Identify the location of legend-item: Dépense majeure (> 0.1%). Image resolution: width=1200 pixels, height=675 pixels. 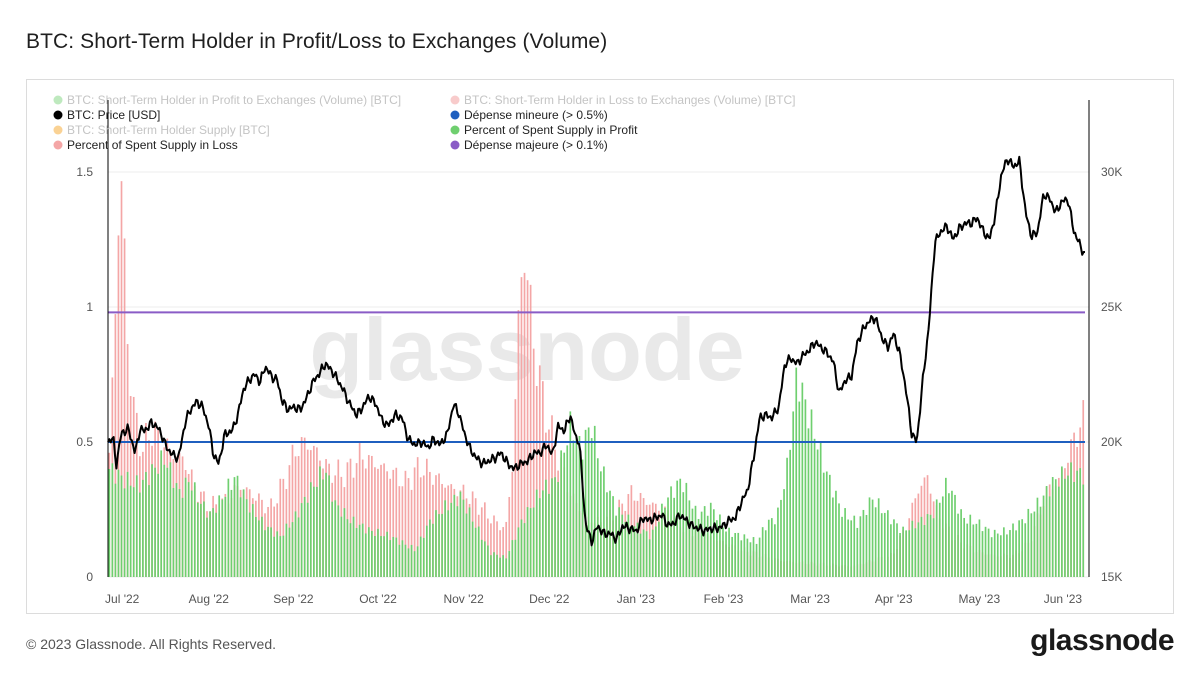
(529, 145).